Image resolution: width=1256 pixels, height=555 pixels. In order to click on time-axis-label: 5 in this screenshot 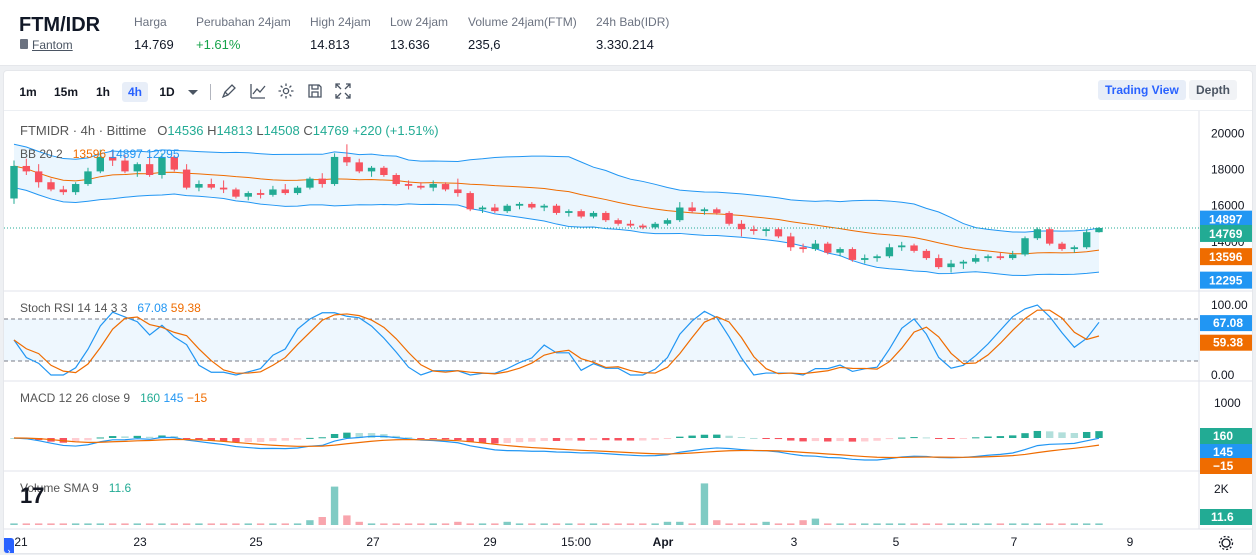, I will do `click(896, 542)`.